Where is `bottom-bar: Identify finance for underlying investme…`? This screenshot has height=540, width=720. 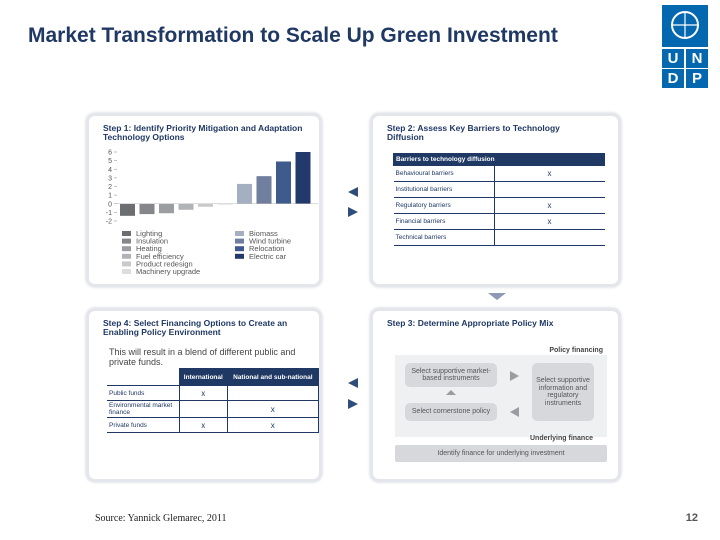 bottom-bar: Identify finance for underlying investme… is located at coordinates (501, 453).